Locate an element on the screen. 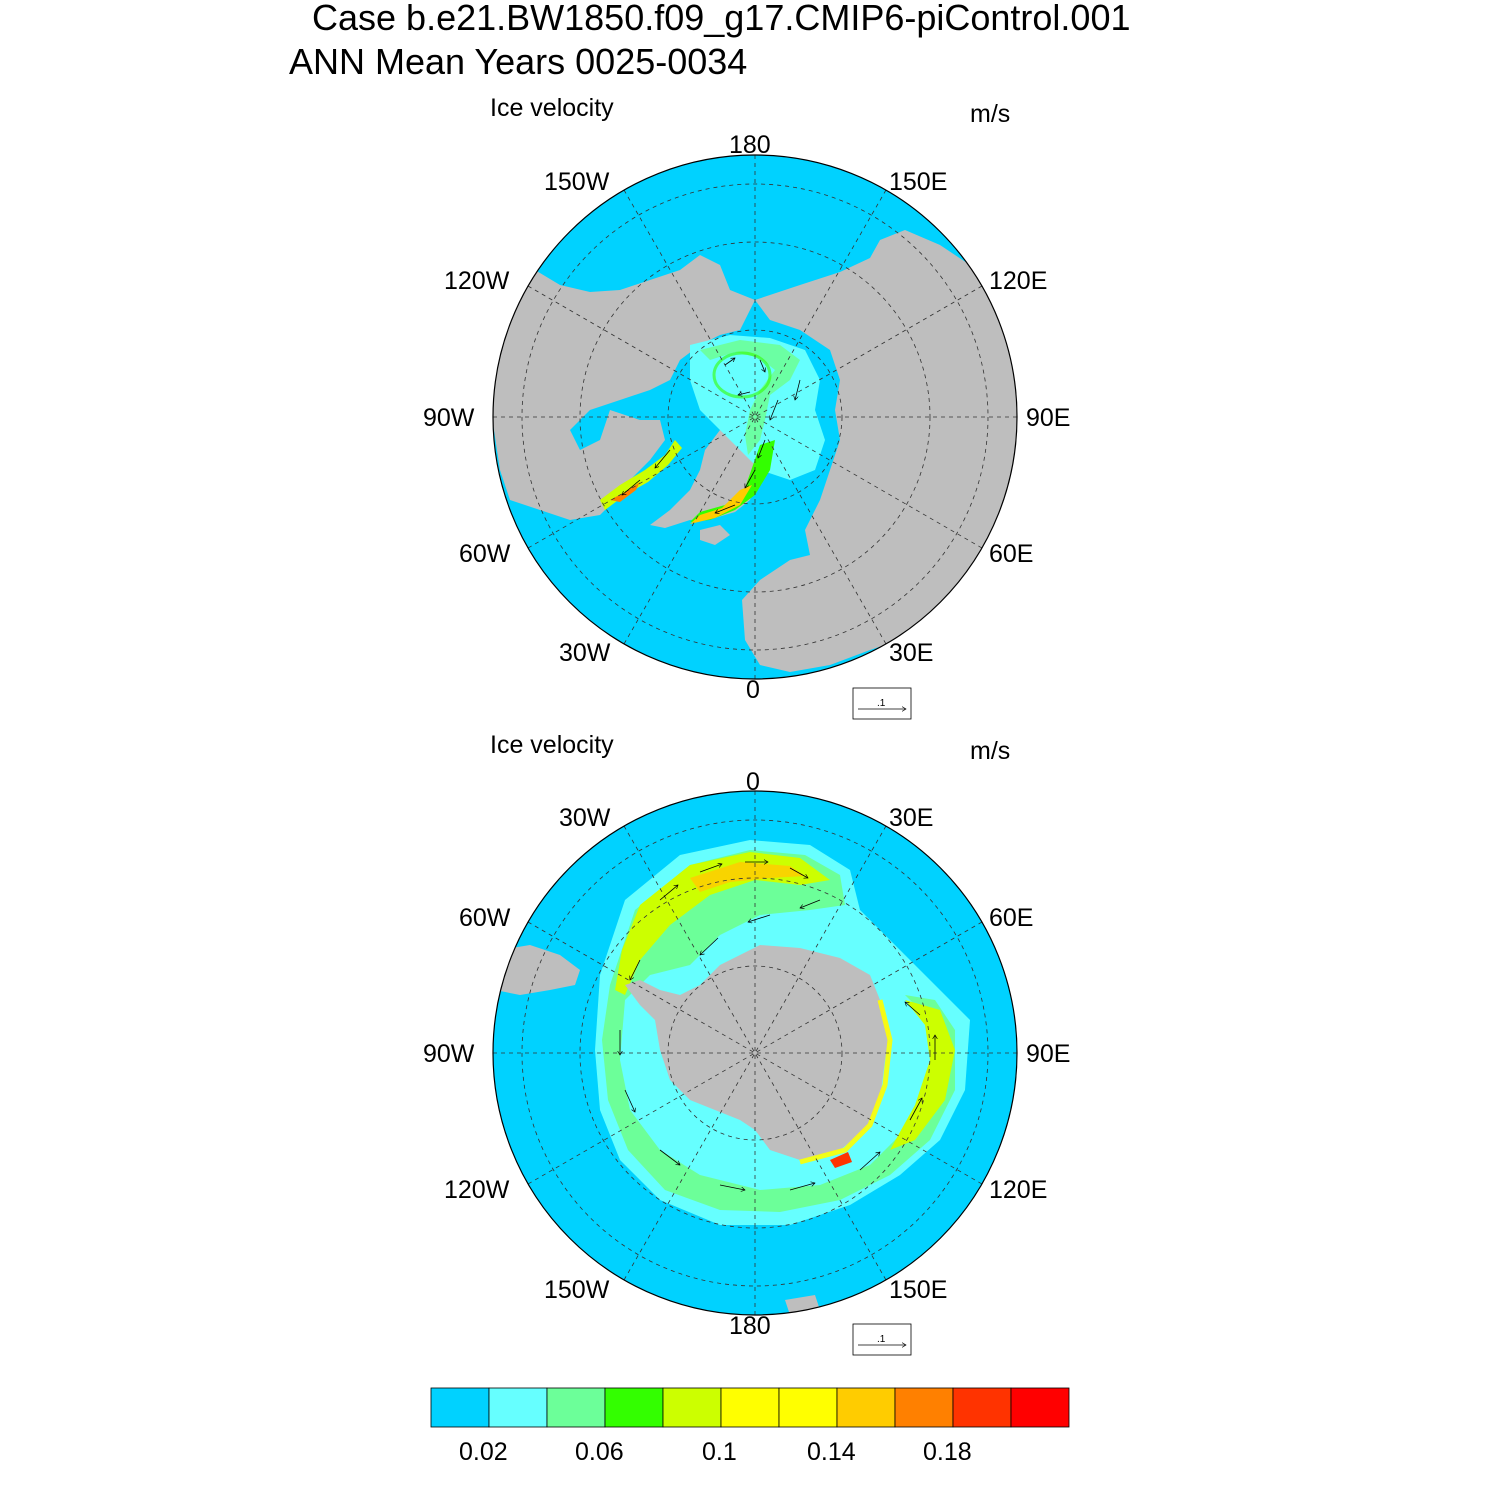 The image size is (1500, 1500). south-coastal-fast-ice is located at coordinates (846, 1082).